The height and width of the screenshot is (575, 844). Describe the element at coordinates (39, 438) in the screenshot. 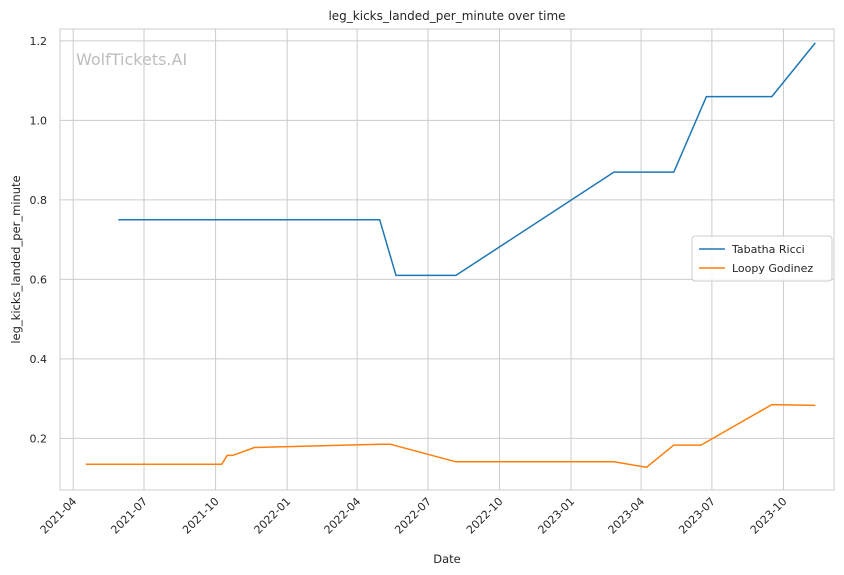

I see `y-tick-label: 0.2` at that location.